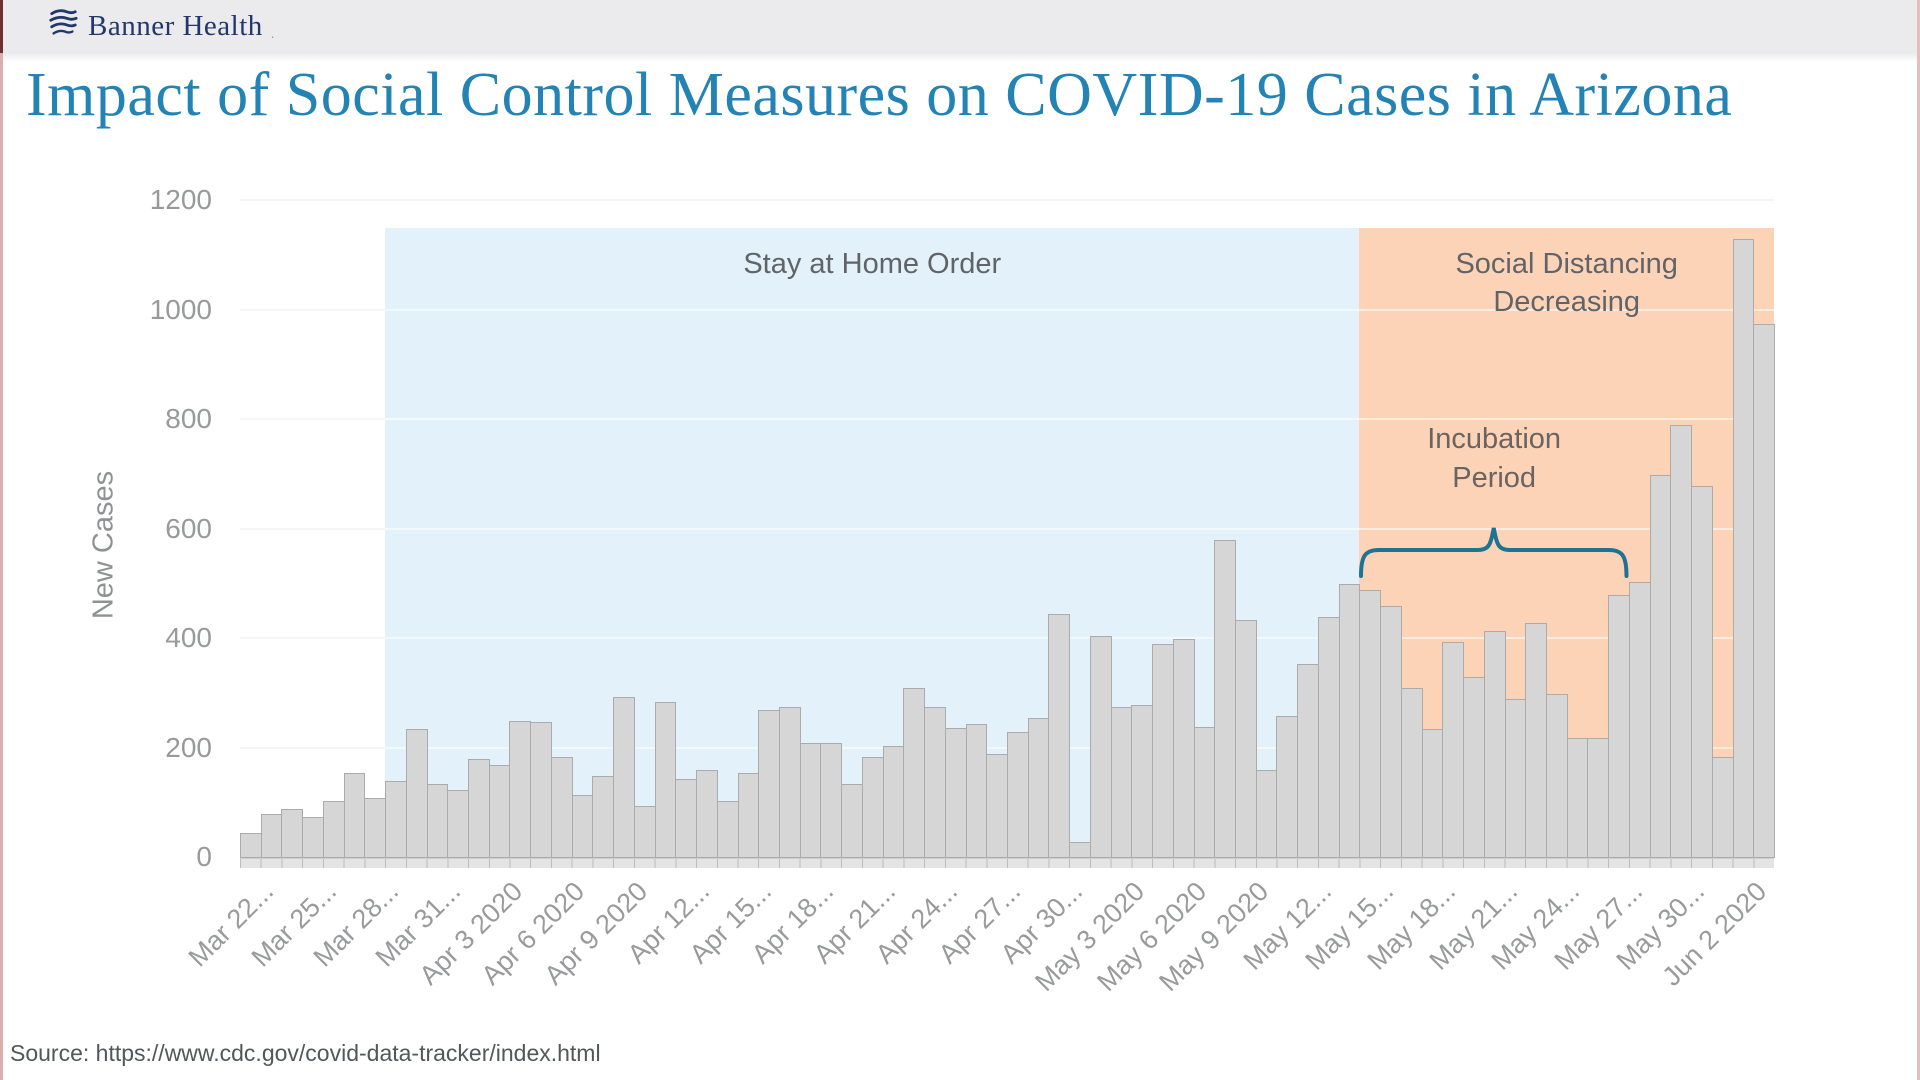 This screenshot has height=1080, width=1920. Describe the element at coordinates (188, 747) in the screenshot. I see `y-tick-label: 200` at that location.